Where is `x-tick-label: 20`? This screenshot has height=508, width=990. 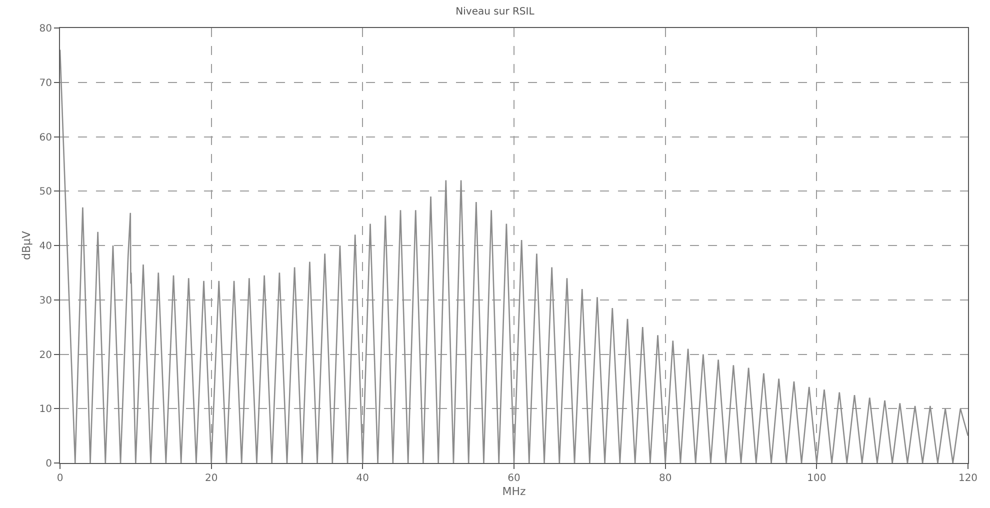
x-tick-label: 20 is located at coordinates (211, 478).